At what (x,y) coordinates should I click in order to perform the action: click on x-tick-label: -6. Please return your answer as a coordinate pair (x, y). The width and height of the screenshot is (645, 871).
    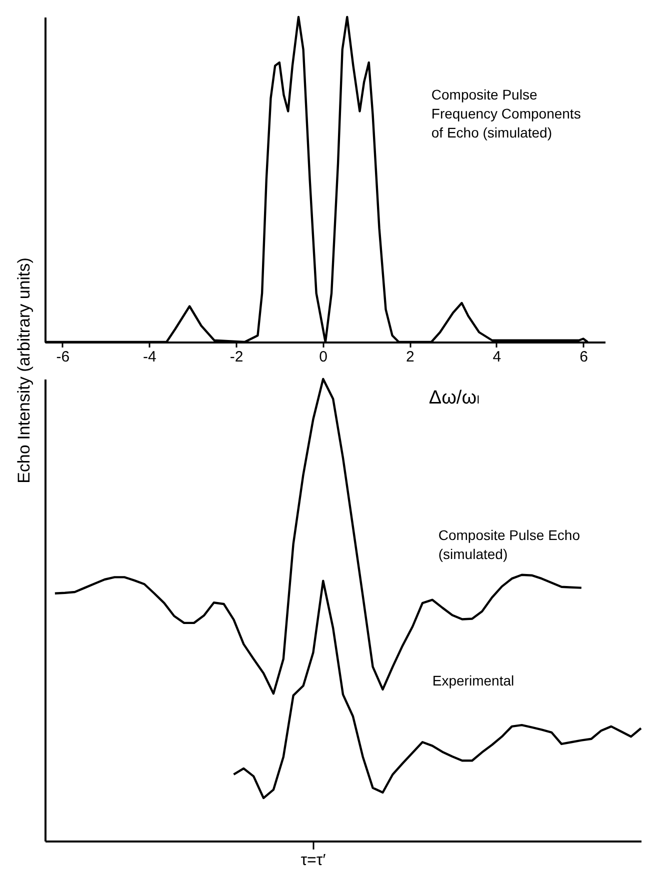
    Looking at the image, I should click on (63, 357).